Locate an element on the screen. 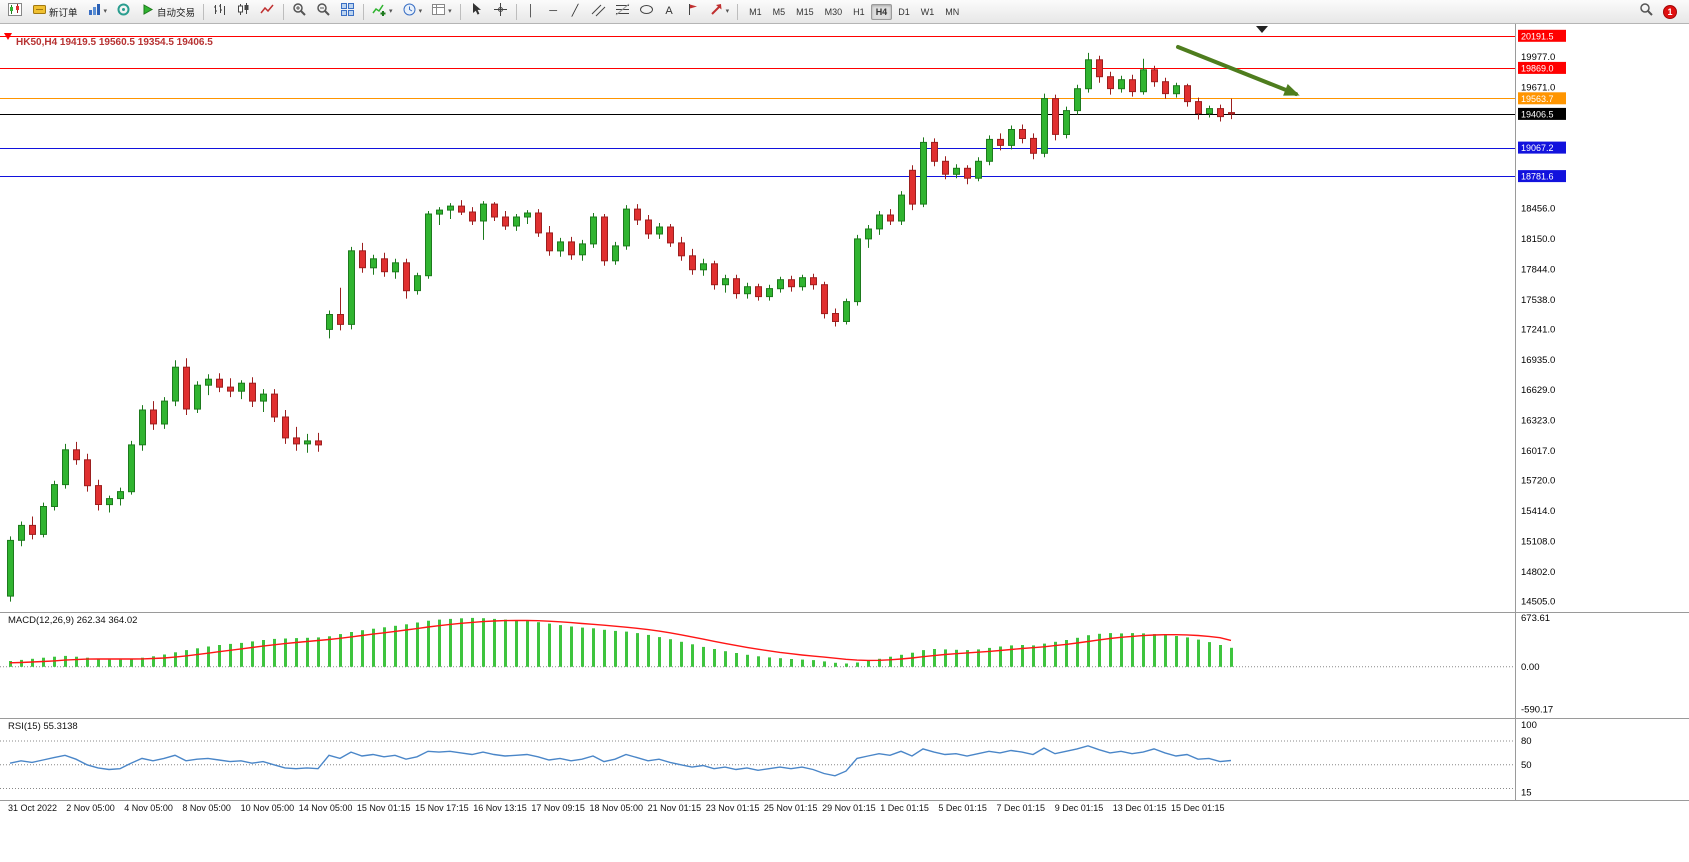 The height and width of the screenshot is (862, 1689). tile-windows-button is located at coordinates (347, 12).